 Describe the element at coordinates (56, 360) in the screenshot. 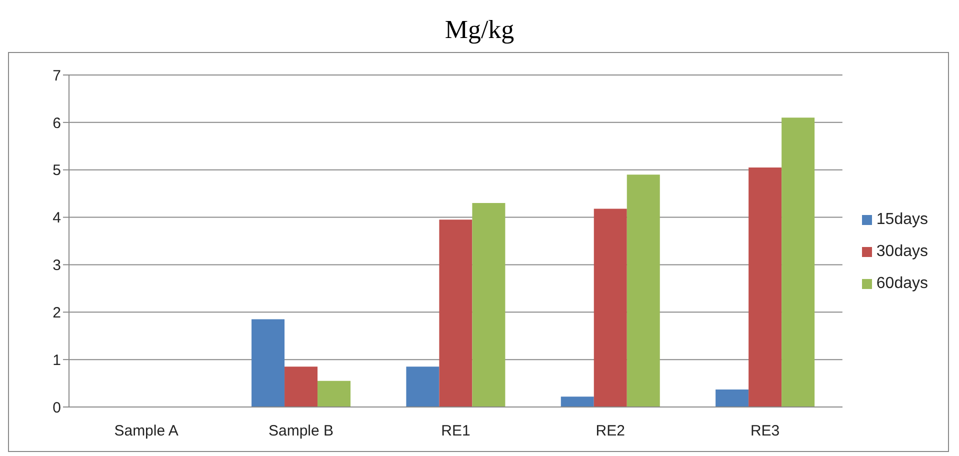

I see `y-tick-label: 1` at that location.